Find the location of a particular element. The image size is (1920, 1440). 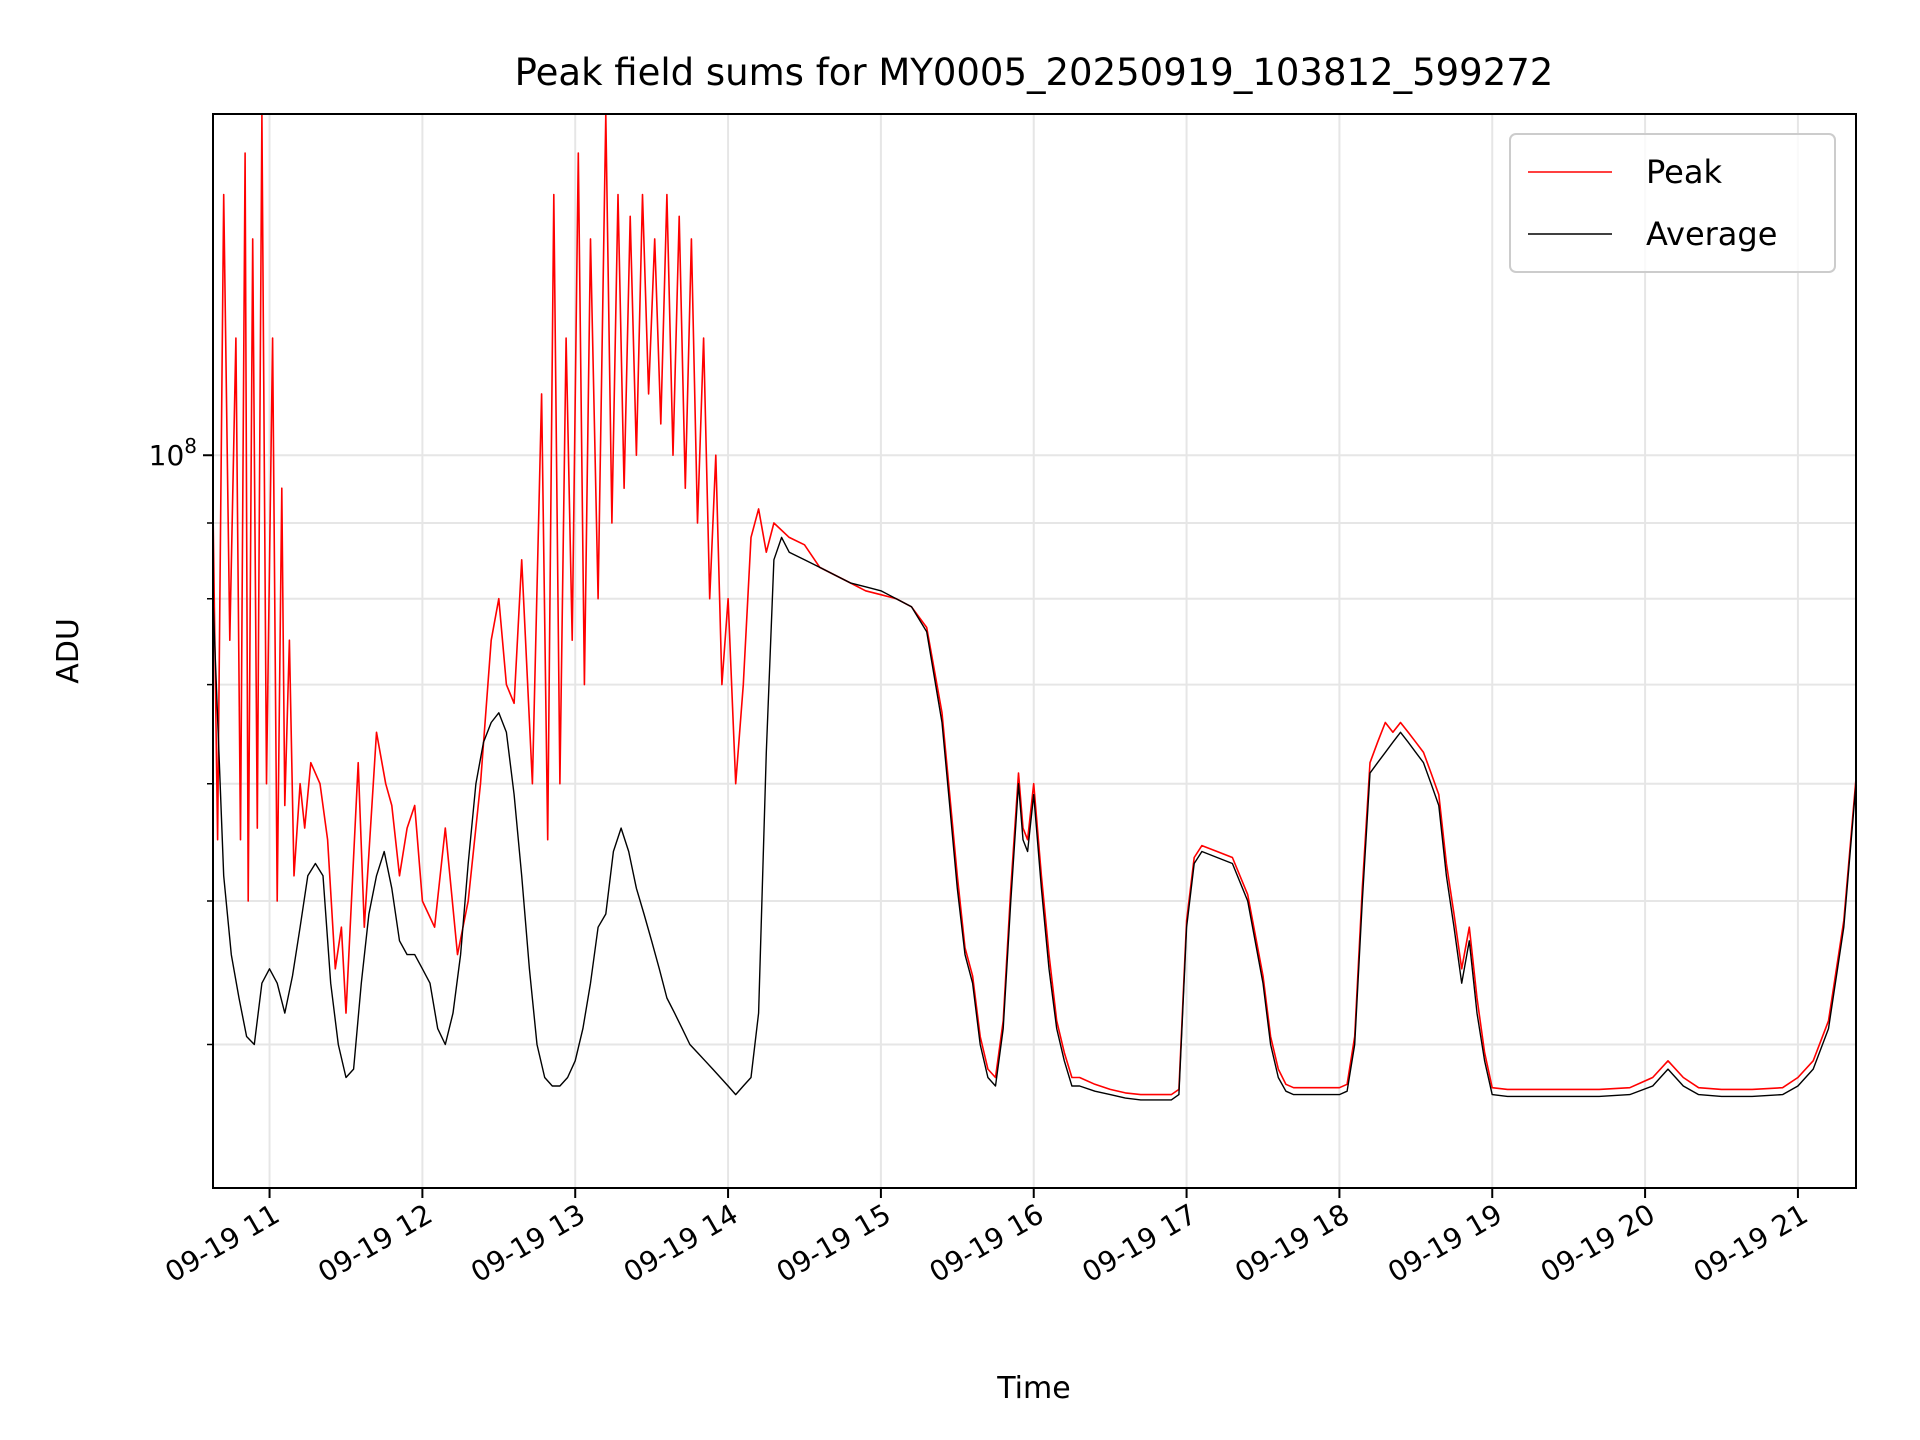

x-axis-title: Time is located at coordinates (1033, 1388).